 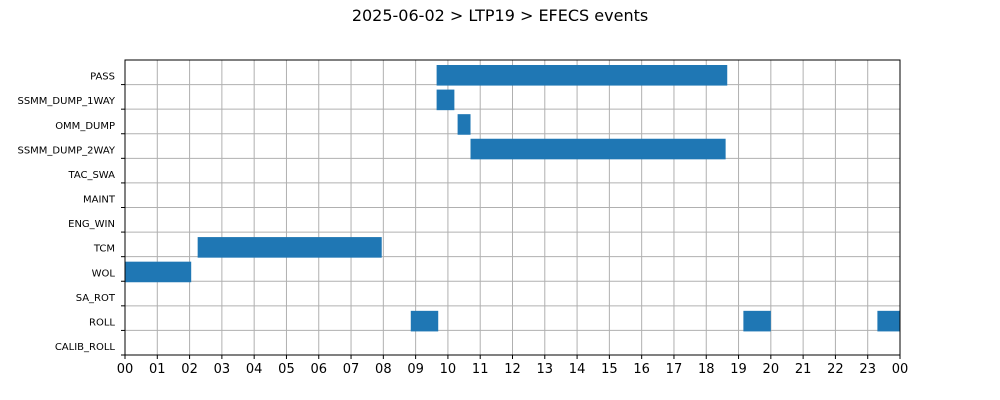 I want to click on x-tick-label: 13, so click(x=545, y=369).